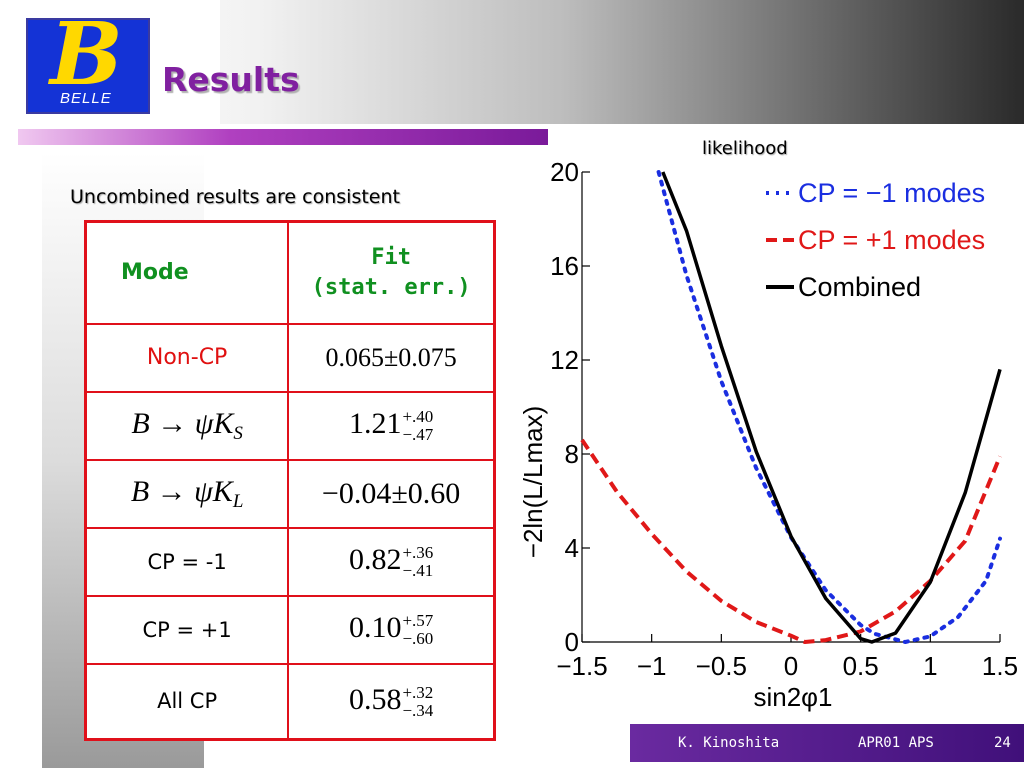 This screenshot has width=1024, height=768. I want to click on y-axis-label: −2ln(L/Lmax), so click(533, 482).